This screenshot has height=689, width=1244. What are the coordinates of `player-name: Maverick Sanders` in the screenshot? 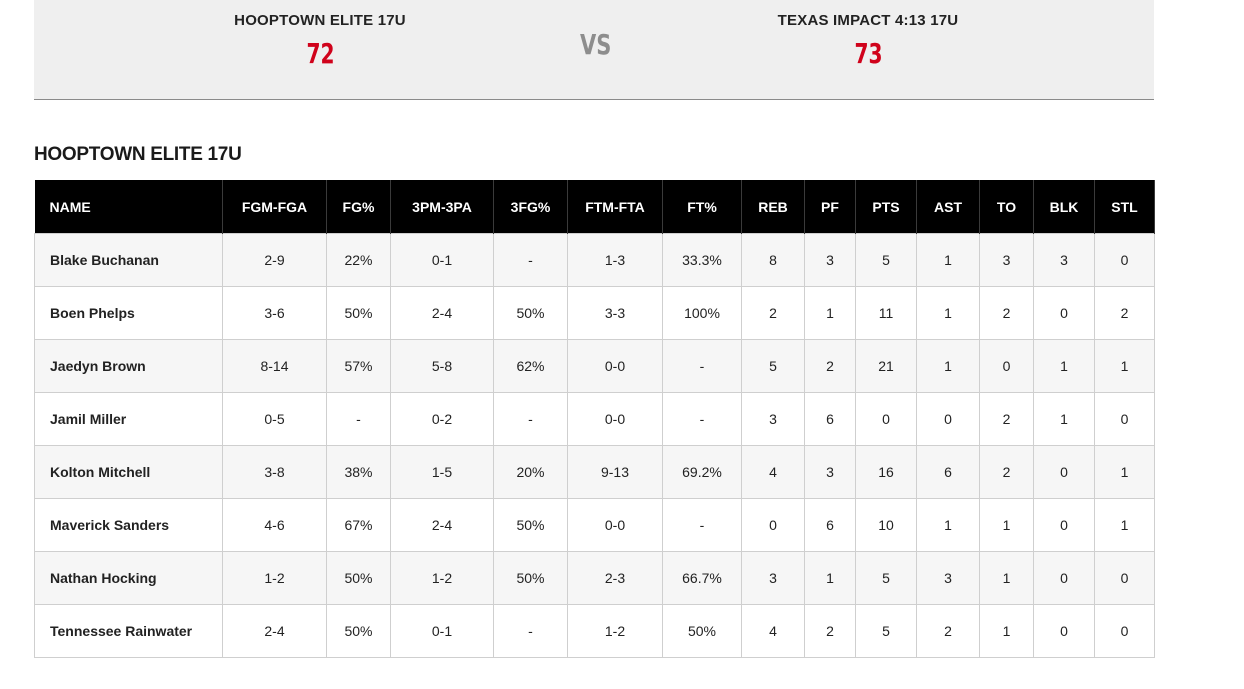 It's located at (128, 525).